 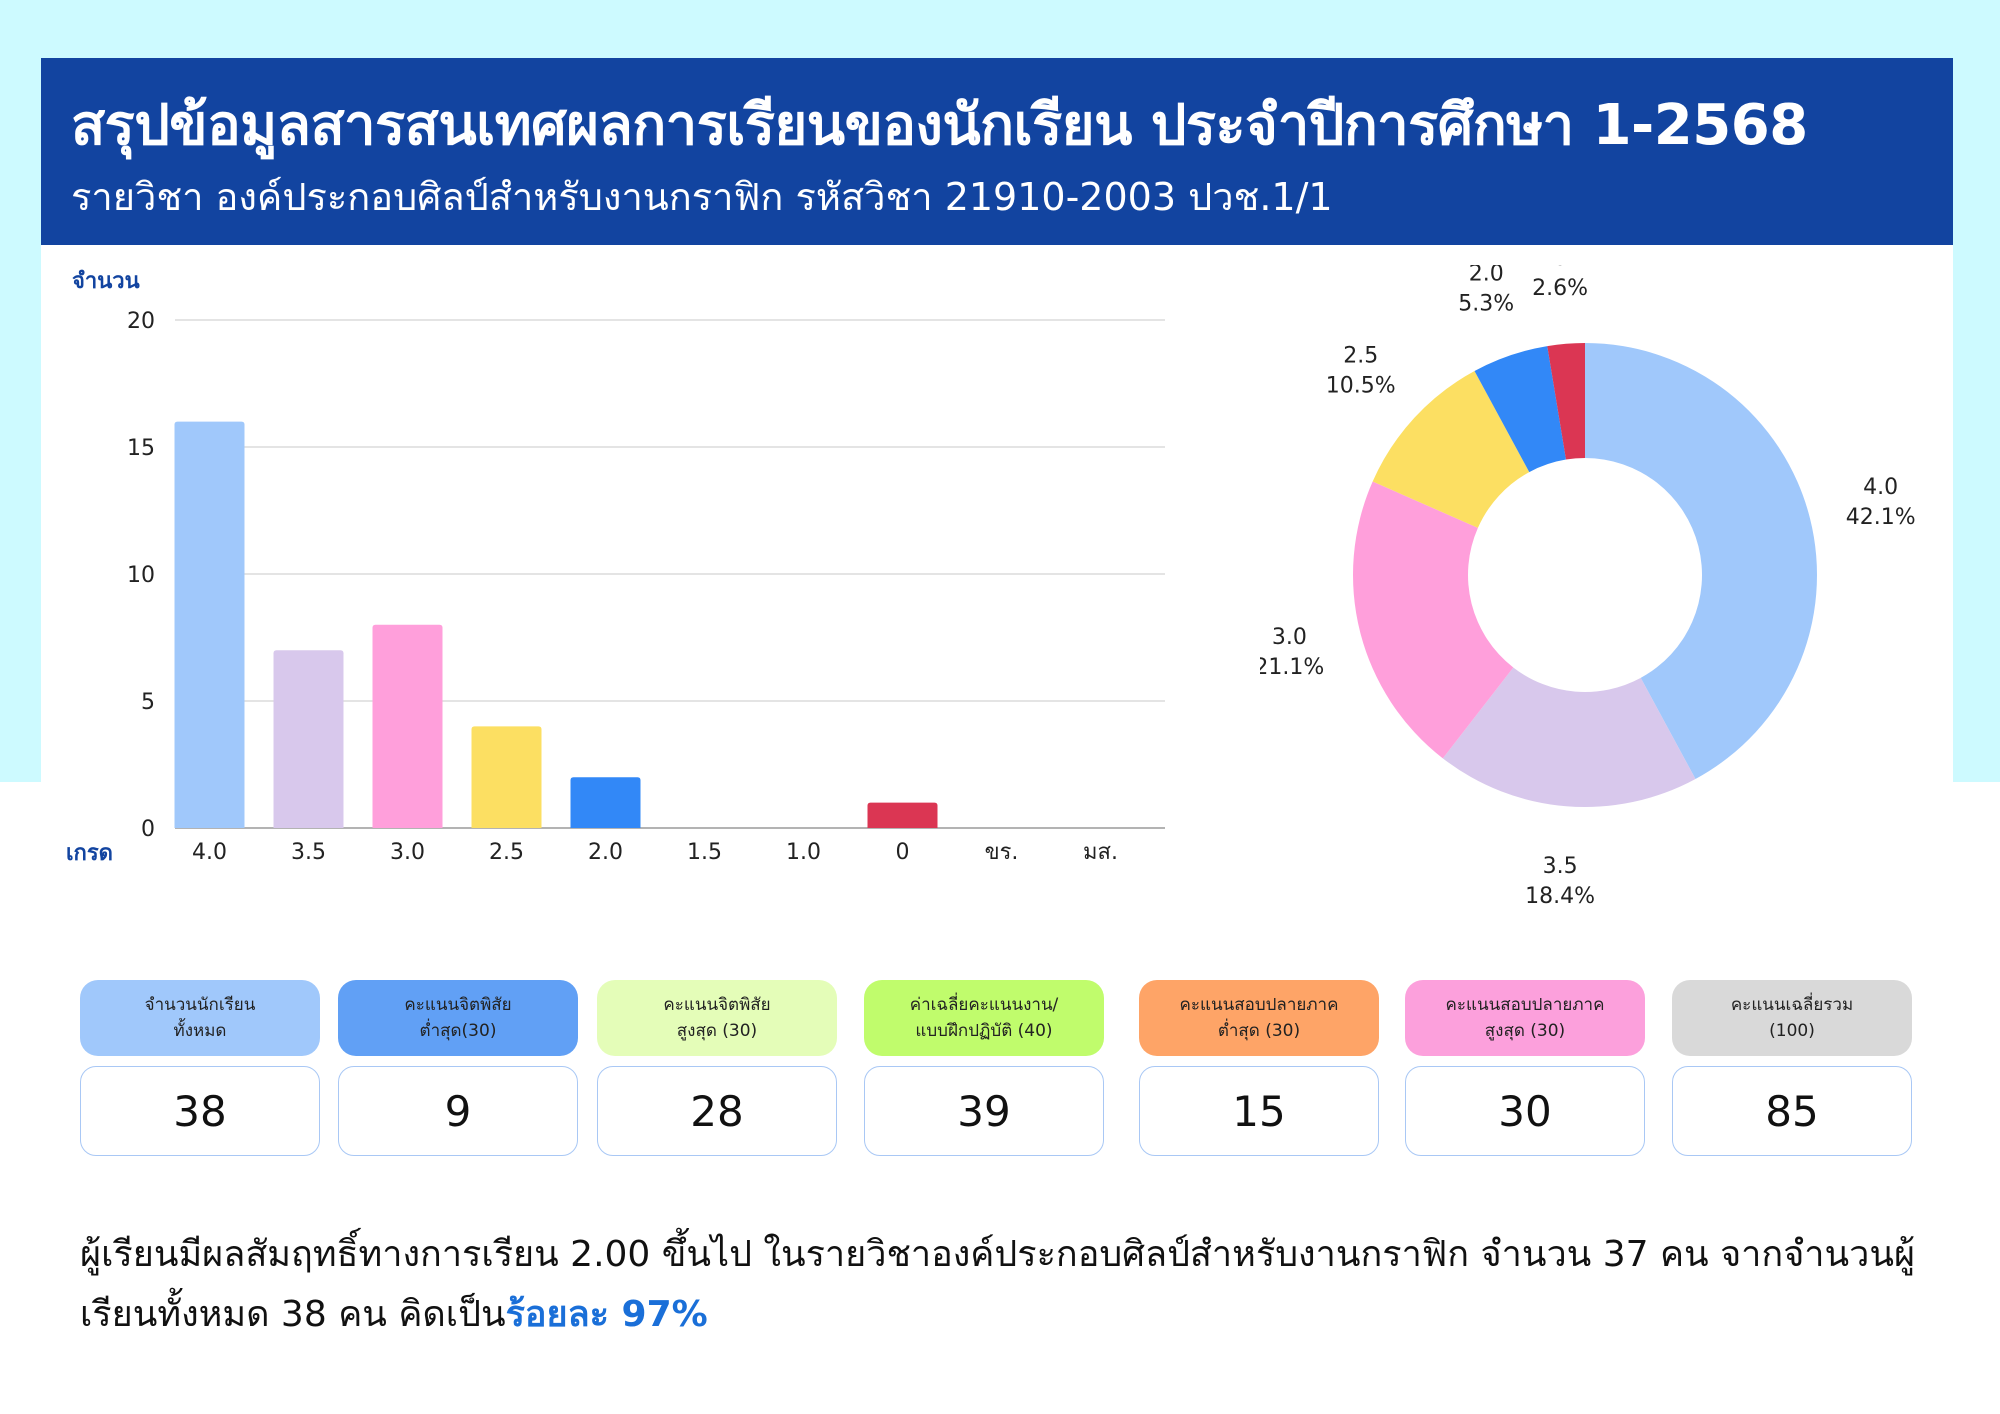 I want to click on stat-value: 9, so click(x=458, y=1111).